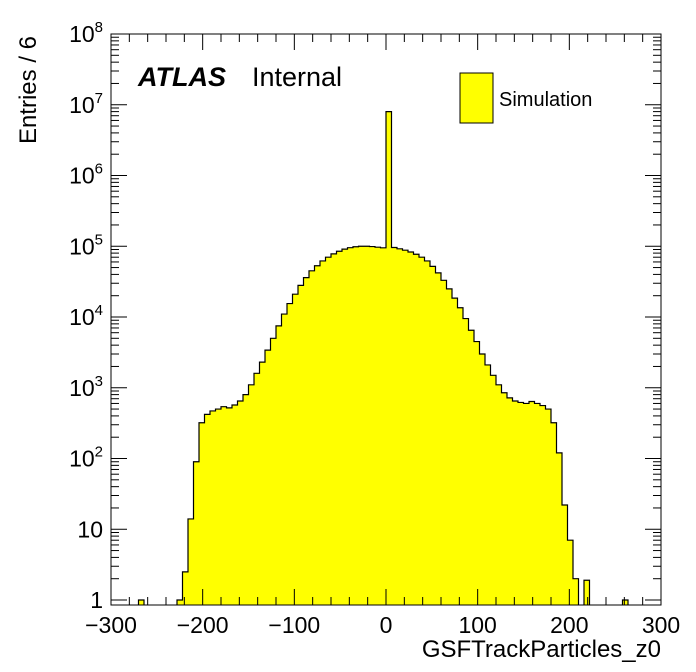 This screenshot has width=696, height=672. What do you see at coordinates (541, 649) in the screenshot?
I see `x-axis-label: GSFTrackParticles_z0` at bounding box center [541, 649].